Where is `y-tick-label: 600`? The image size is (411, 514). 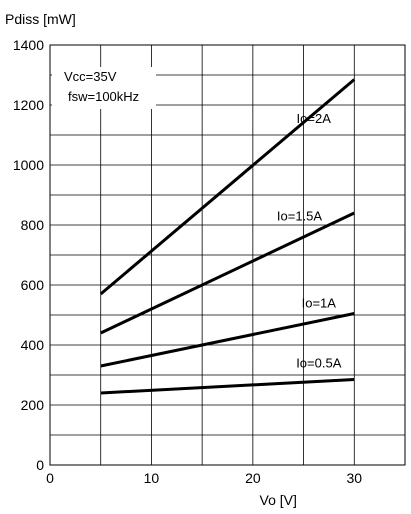 y-tick-label: 600 is located at coordinates (33, 285).